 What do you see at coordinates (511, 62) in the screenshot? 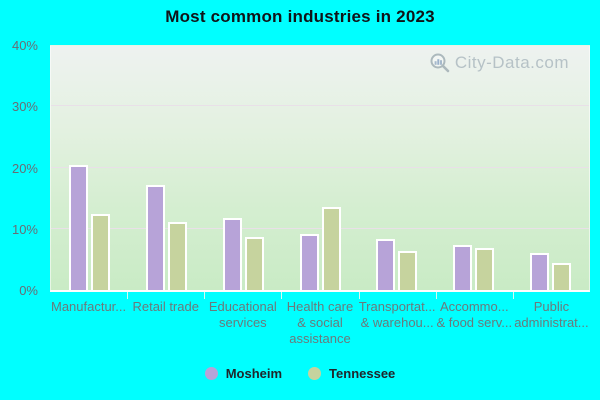
I see `watermark-text: City-Data.com` at bounding box center [511, 62].